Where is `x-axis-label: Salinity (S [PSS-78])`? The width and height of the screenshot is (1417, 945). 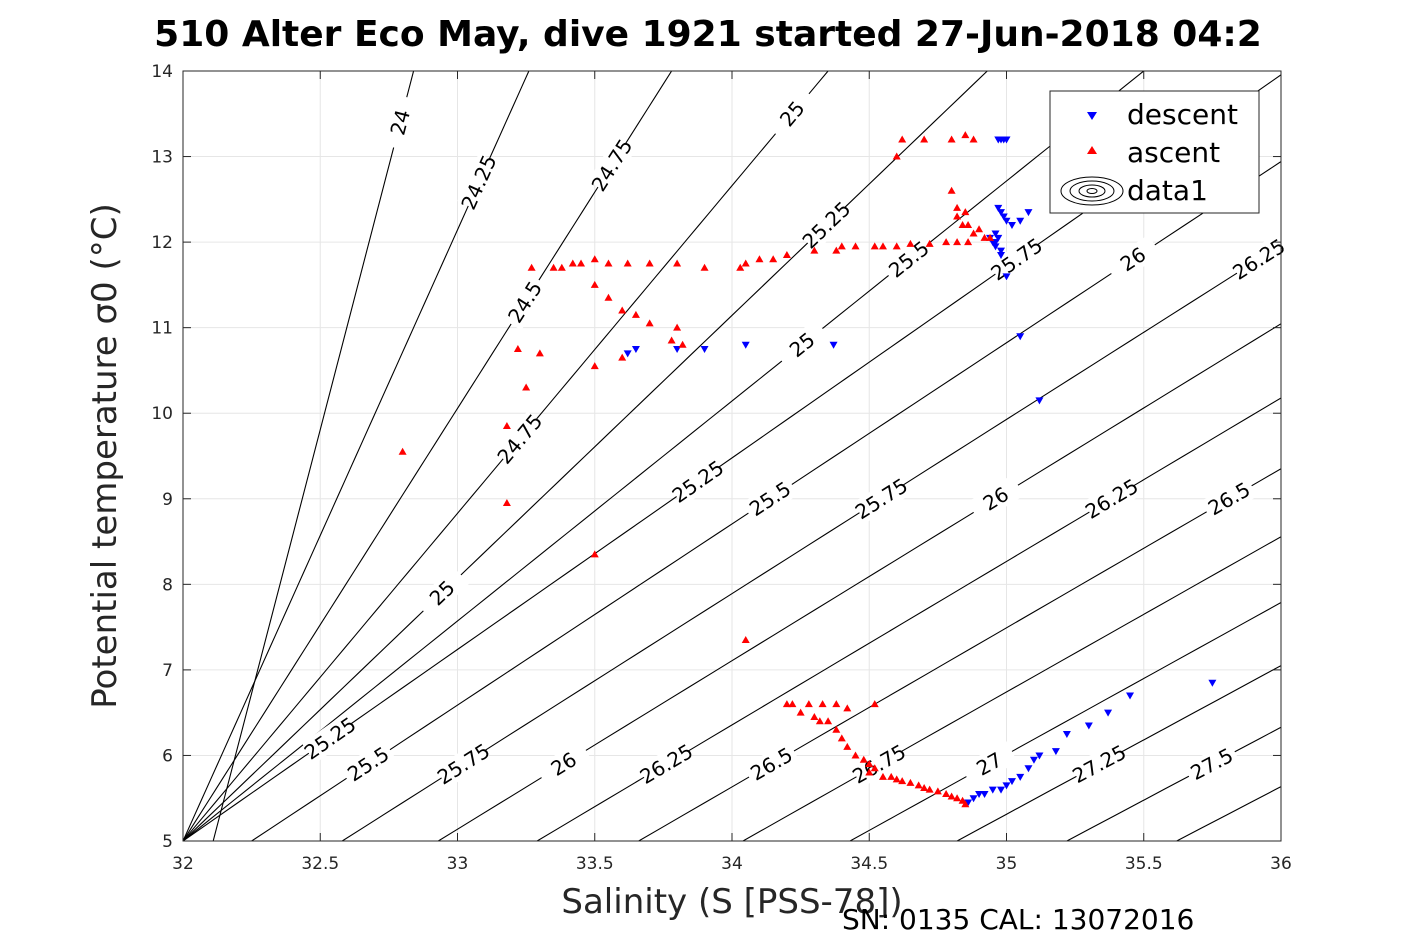 x-axis-label: Salinity (S [PSS-78]) is located at coordinates (731, 902).